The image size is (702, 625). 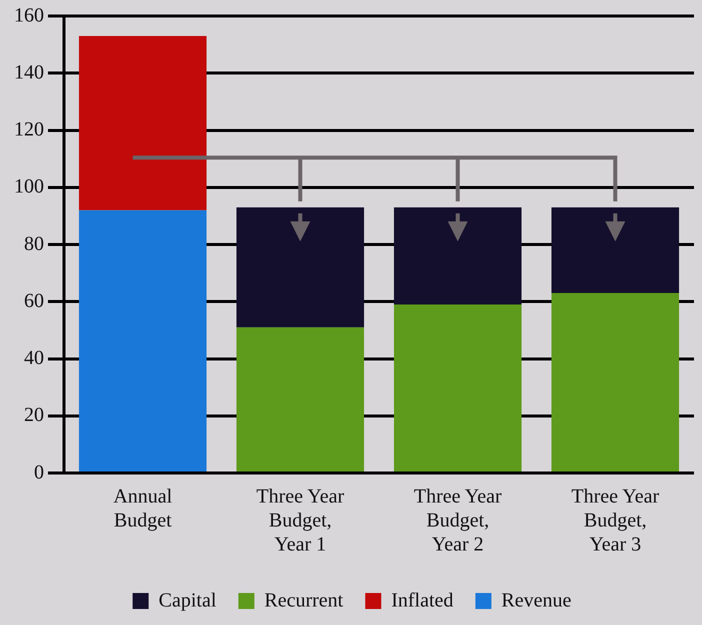 I want to click on legend-label: Recurrent, so click(x=304, y=600).